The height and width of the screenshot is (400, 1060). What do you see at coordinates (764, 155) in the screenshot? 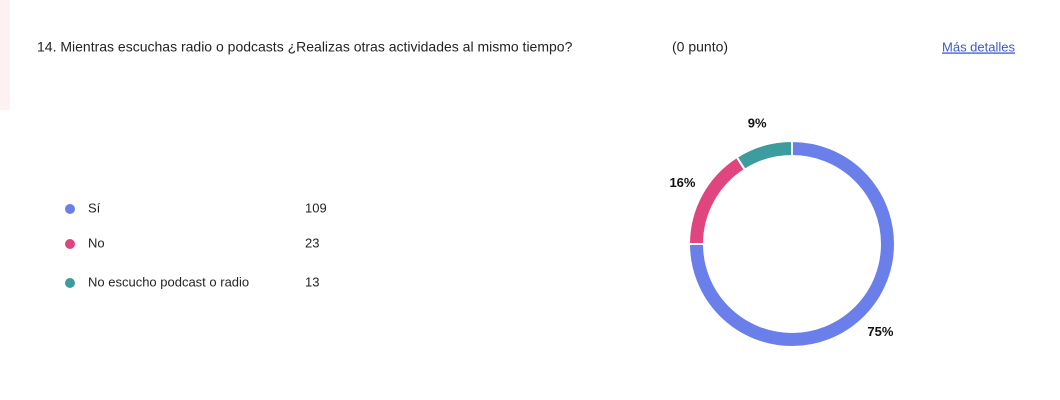
I see `donut-slice` at bounding box center [764, 155].